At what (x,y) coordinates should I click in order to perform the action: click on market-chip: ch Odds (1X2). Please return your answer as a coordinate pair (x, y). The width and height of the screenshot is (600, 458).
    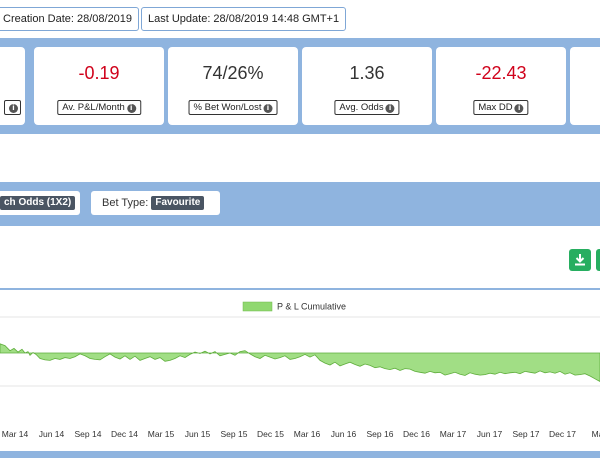
    Looking at the image, I should click on (38, 203).